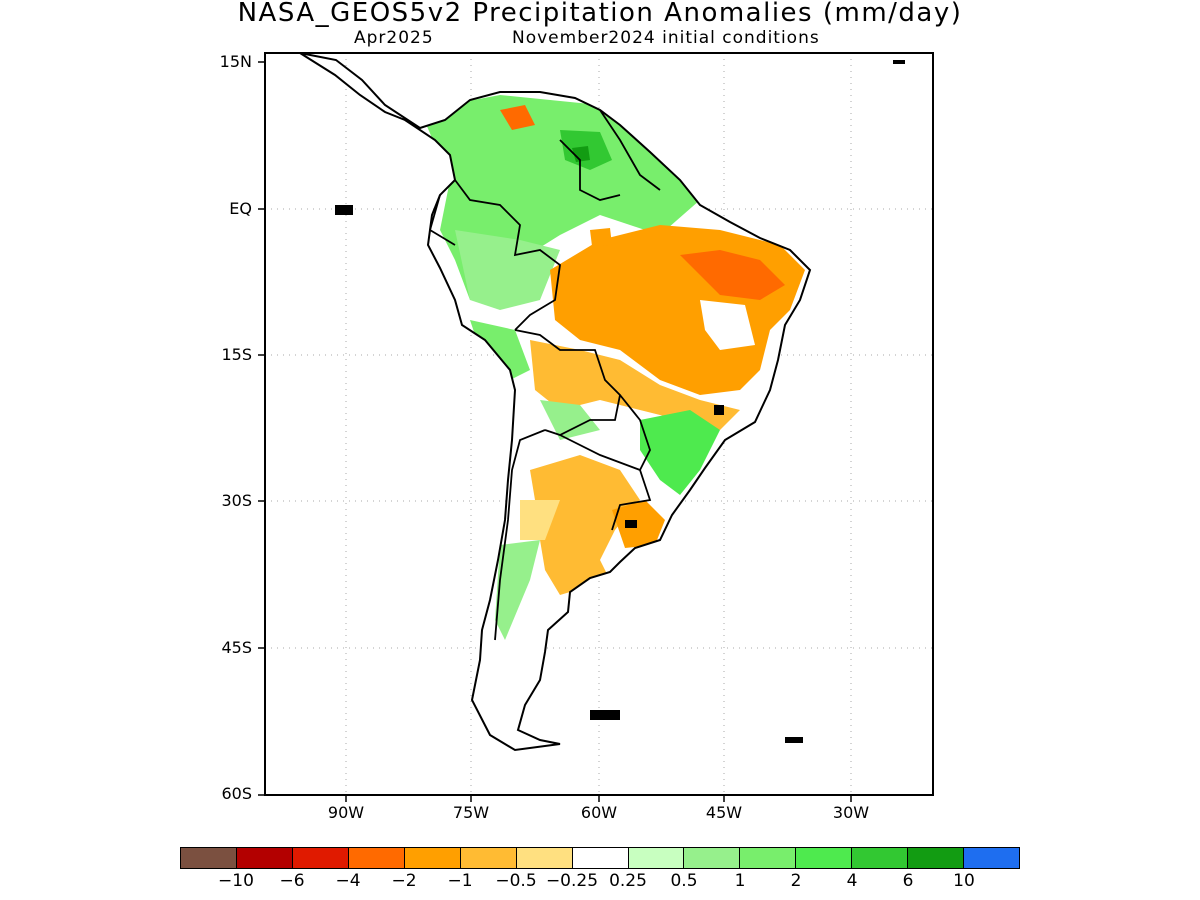 The image size is (1200, 900). Describe the element at coordinates (851, 812) in the screenshot. I see `lon-label-30w: 30W` at that location.